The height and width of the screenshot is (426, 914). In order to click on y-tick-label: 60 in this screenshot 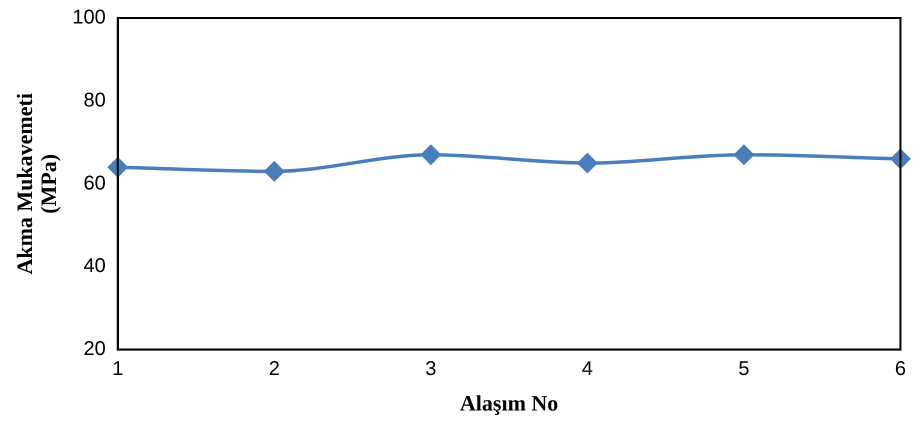, I will do `click(95, 183)`.